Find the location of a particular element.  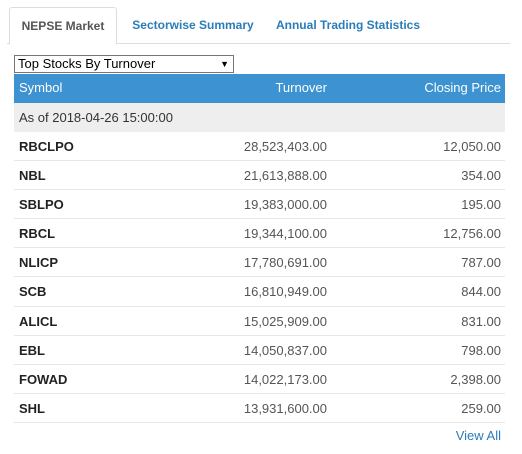

row-turnover: 16,810,949.00 is located at coordinates (285, 292).